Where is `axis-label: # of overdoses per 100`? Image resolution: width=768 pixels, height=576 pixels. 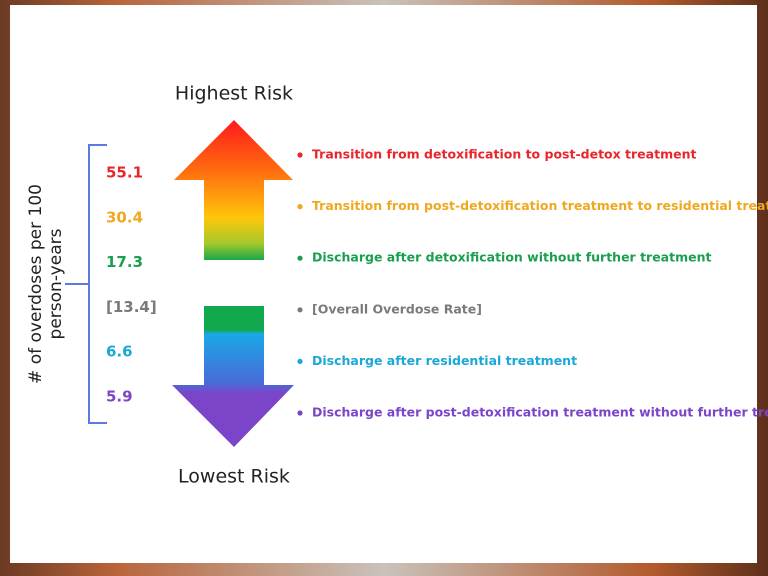 axis-label: # of overdoses per 100 is located at coordinates (36, 284).